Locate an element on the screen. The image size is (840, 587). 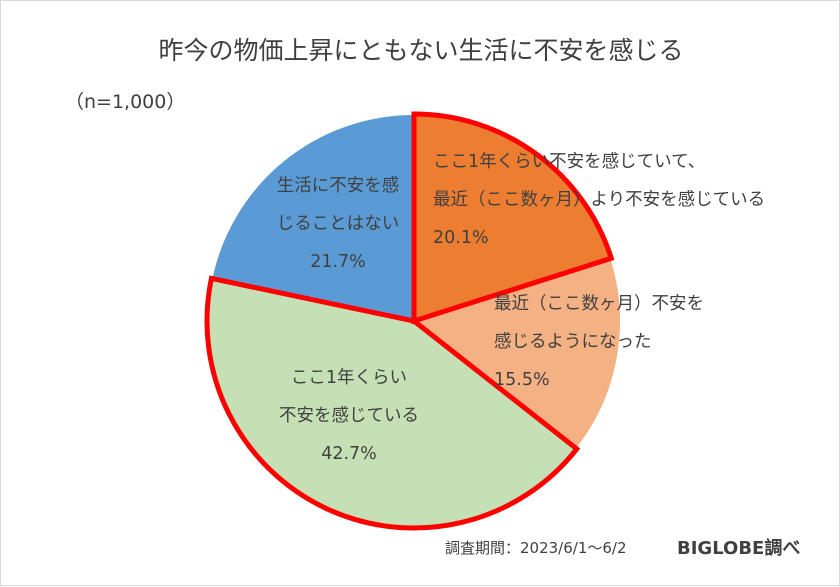
brand-credit: BIGLOBE調べ is located at coordinates (739, 548).